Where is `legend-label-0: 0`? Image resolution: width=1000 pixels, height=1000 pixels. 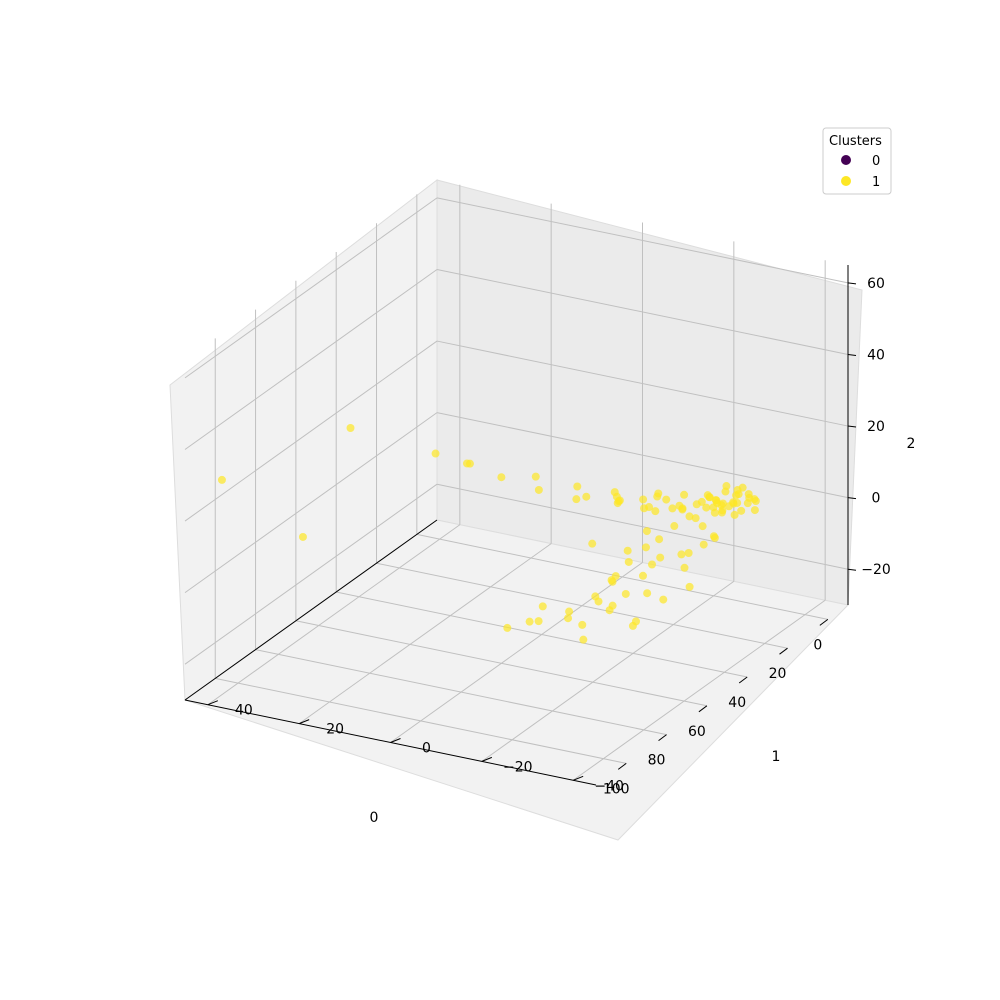 legend-label-0: 0 is located at coordinates (876, 161).